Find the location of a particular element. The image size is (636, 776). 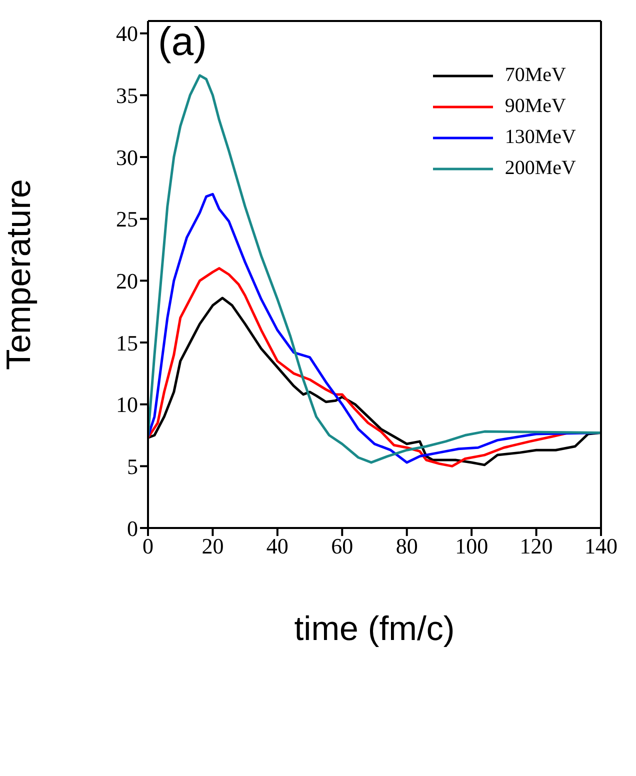

y-tick-label: 35 is located at coordinates (127, 95).